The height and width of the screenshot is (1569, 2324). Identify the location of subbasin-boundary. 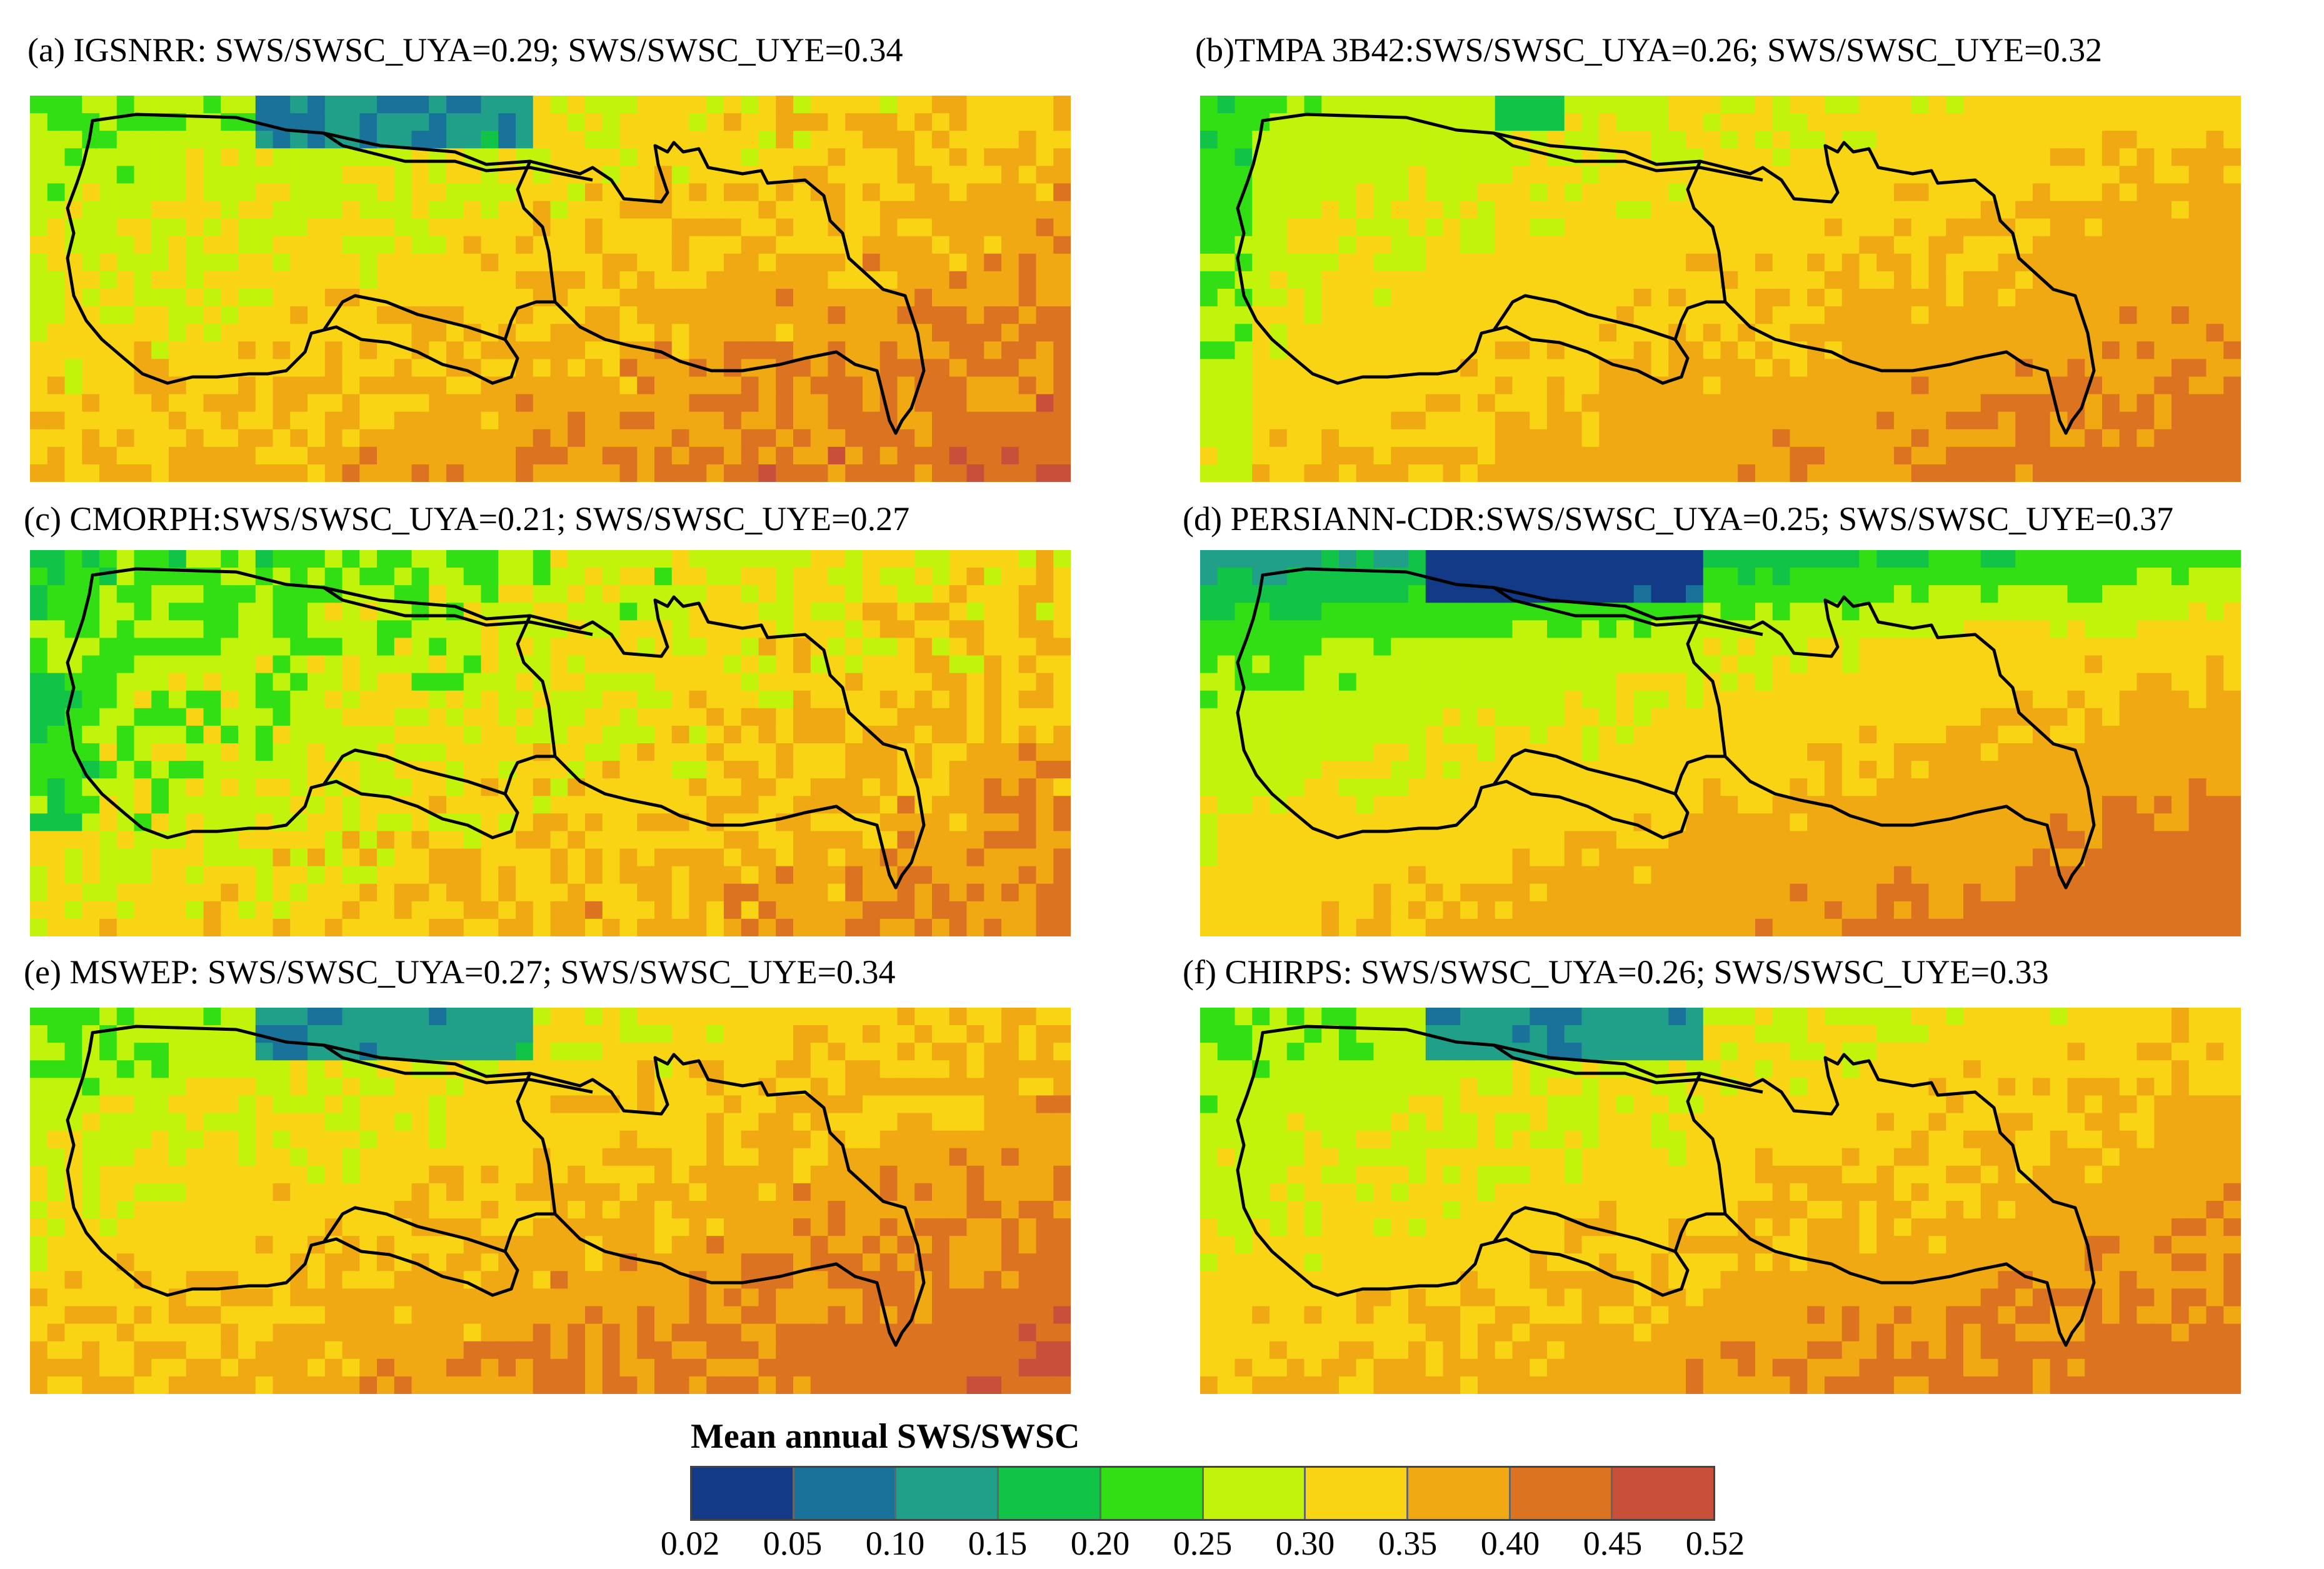
(536, 231).